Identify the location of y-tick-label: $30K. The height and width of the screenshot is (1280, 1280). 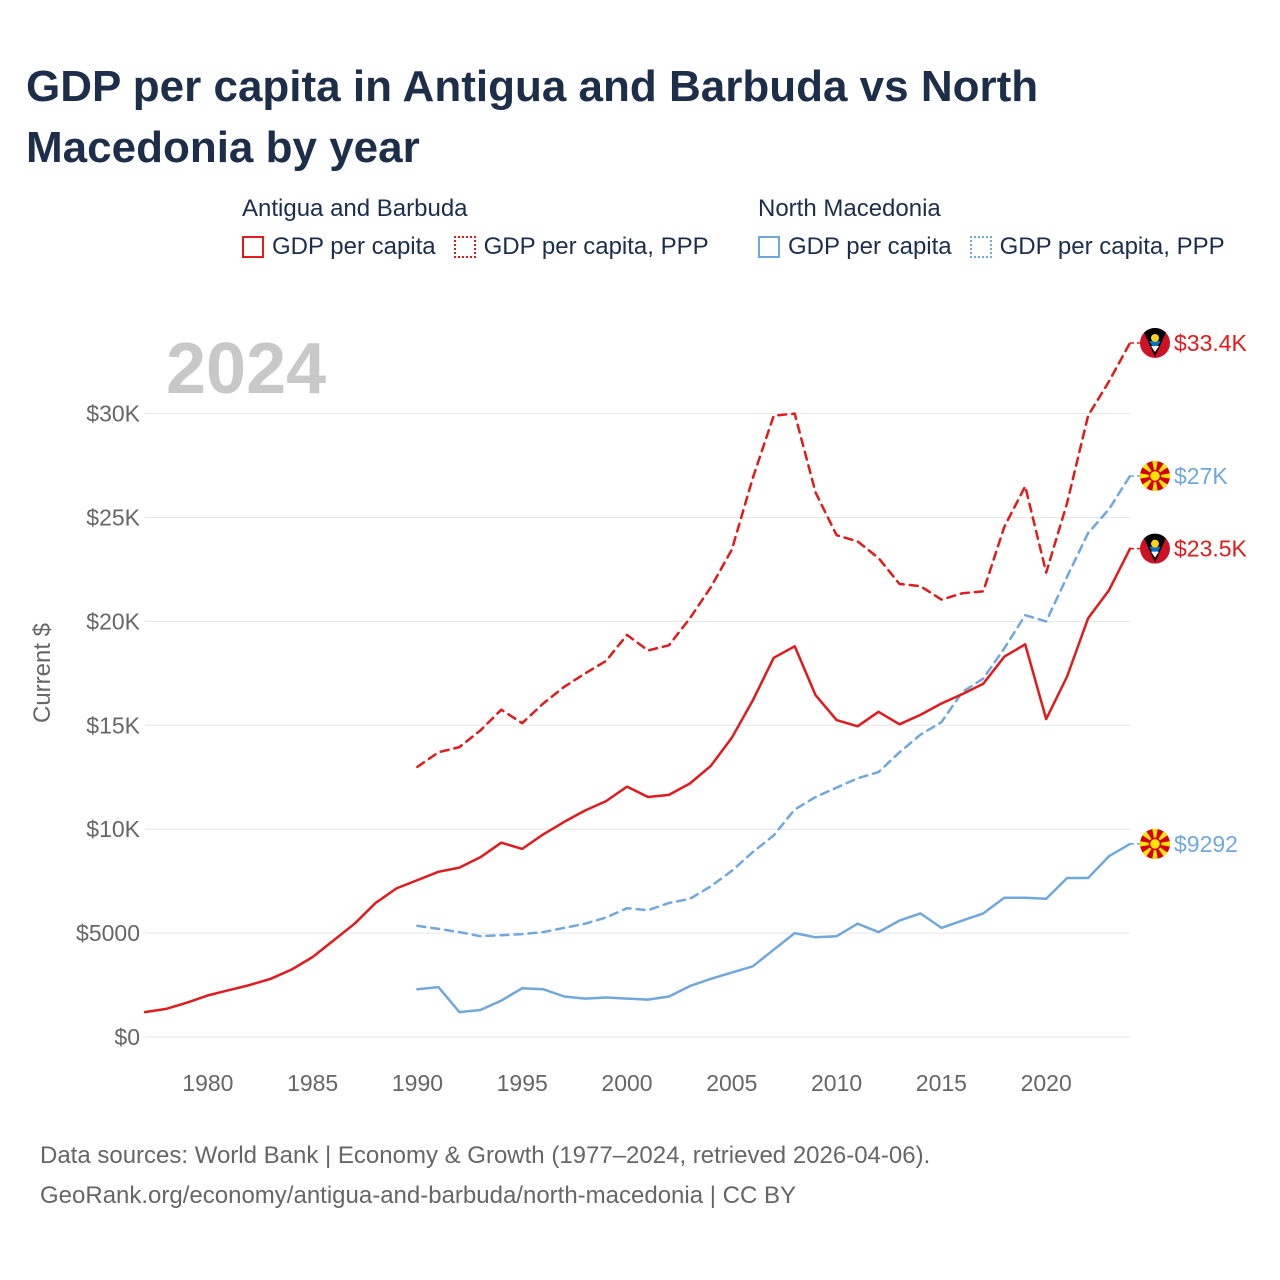
(113, 414).